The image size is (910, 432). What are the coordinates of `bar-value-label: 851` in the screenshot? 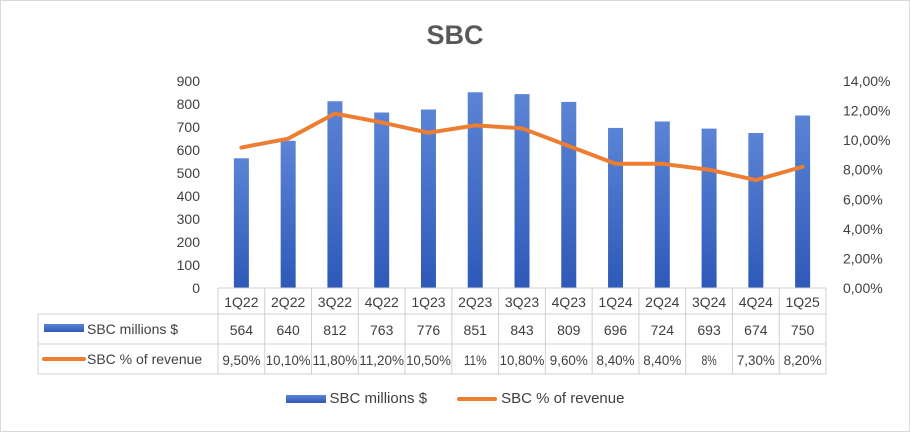 It's located at (476, 330).